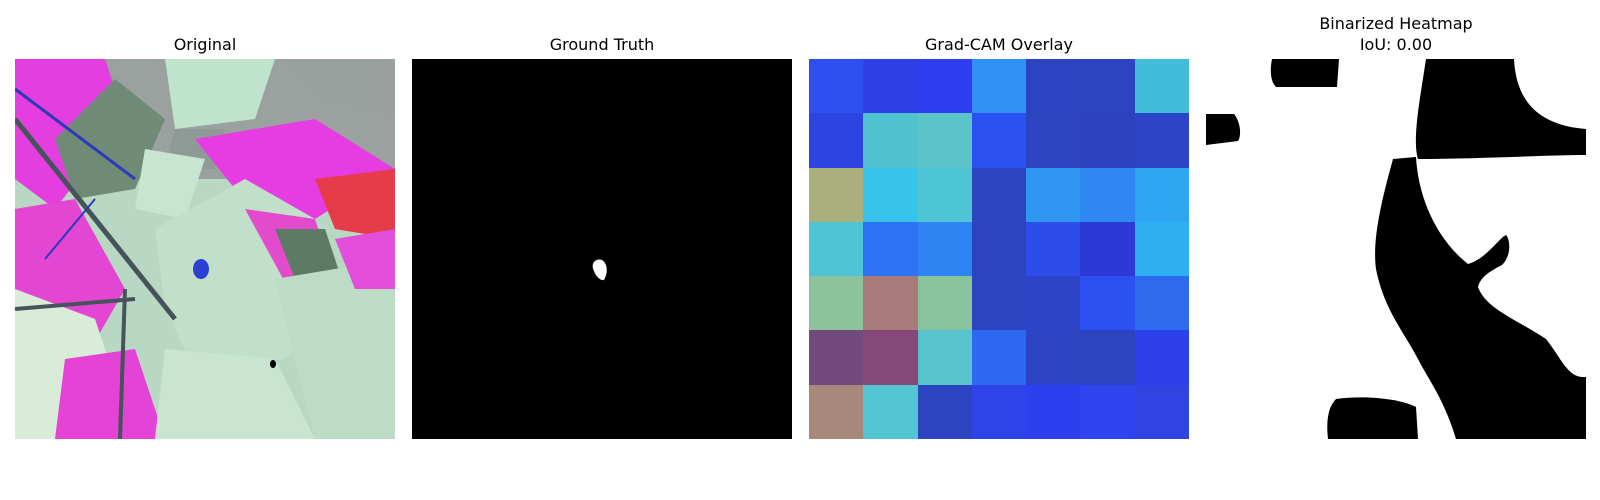 Image resolution: width=1600 pixels, height=500 pixels. Describe the element at coordinates (205, 44) in the screenshot. I see `original-title: Original` at that location.